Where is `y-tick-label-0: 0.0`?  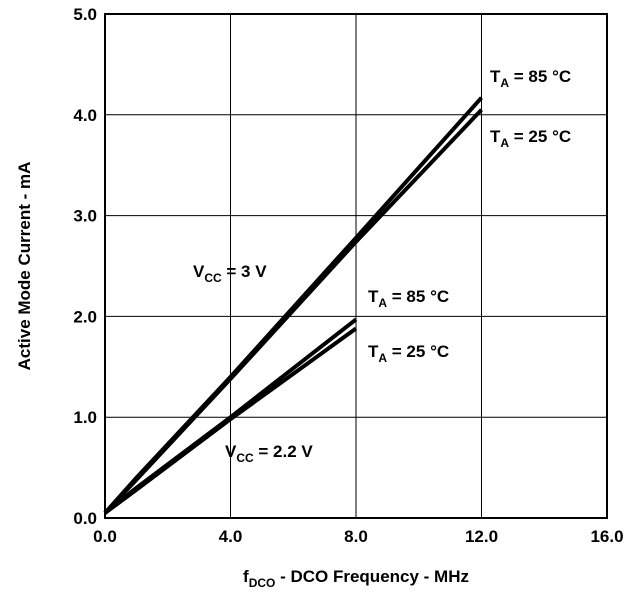 y-tick-label-0: 0.0 is located at coordinates (85, 518).